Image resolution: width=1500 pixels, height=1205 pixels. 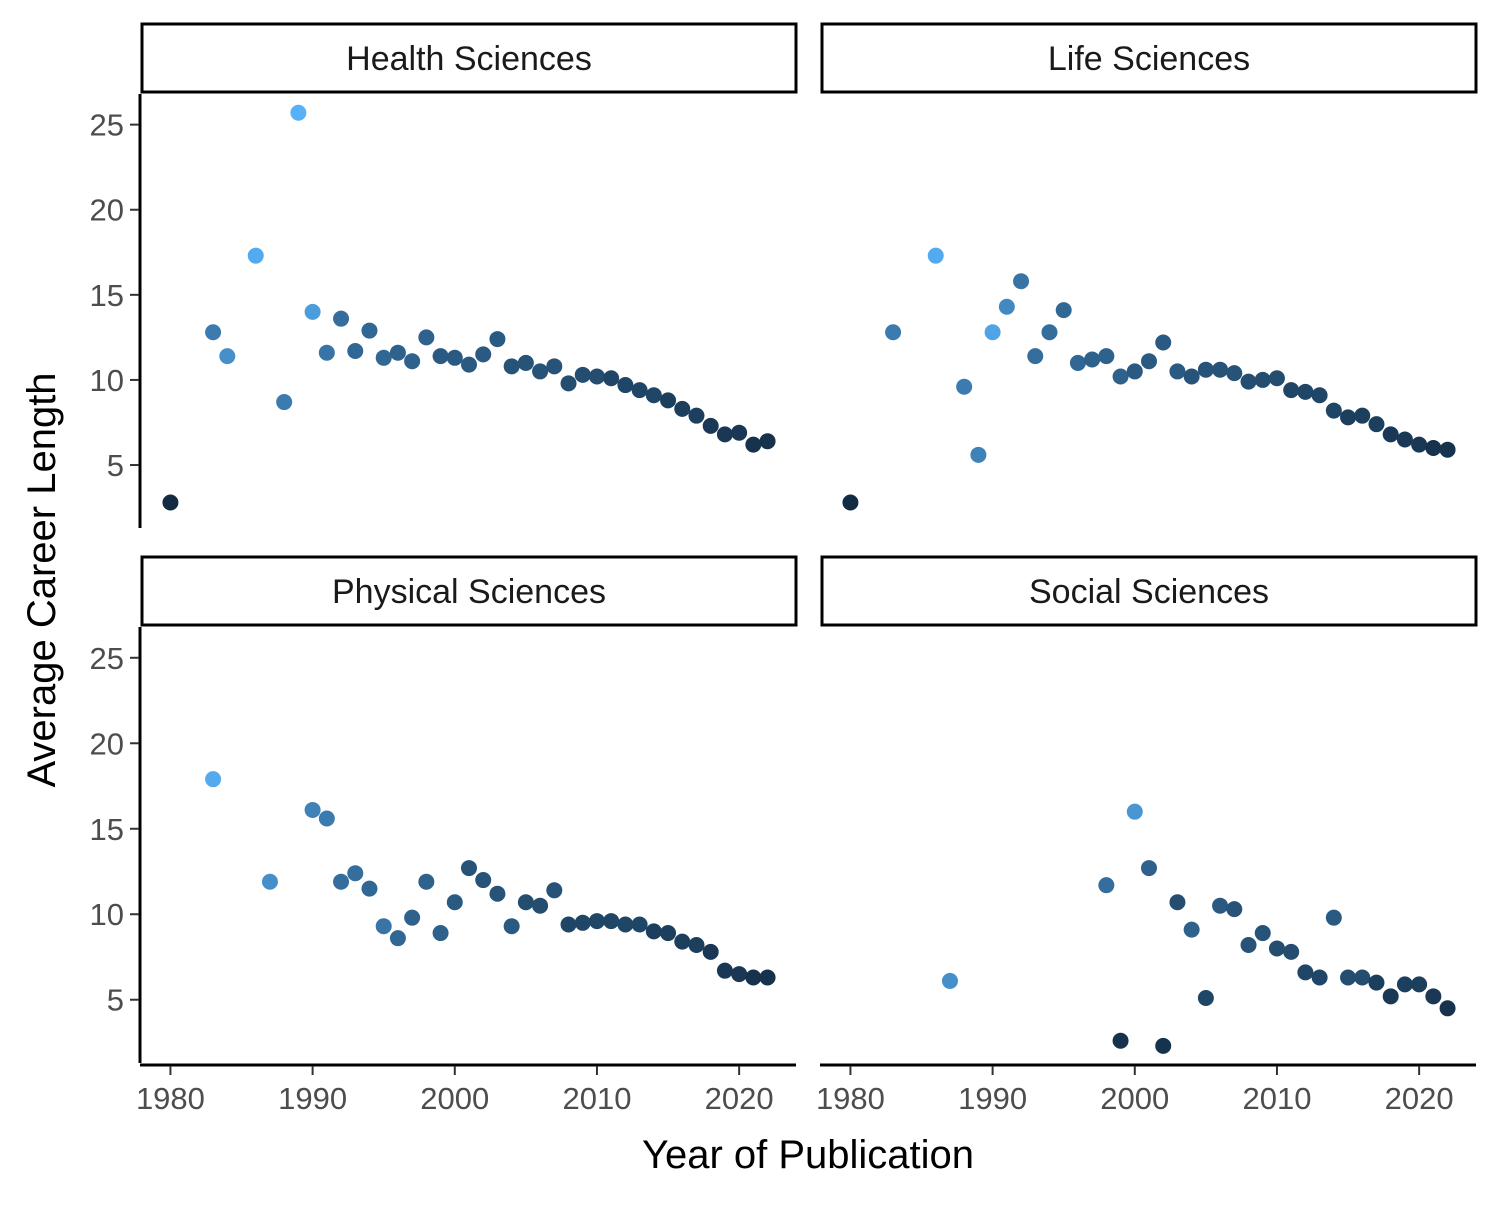 I want to click on facet-strip-label: Physical Sciences, so click(x=469, y=592).